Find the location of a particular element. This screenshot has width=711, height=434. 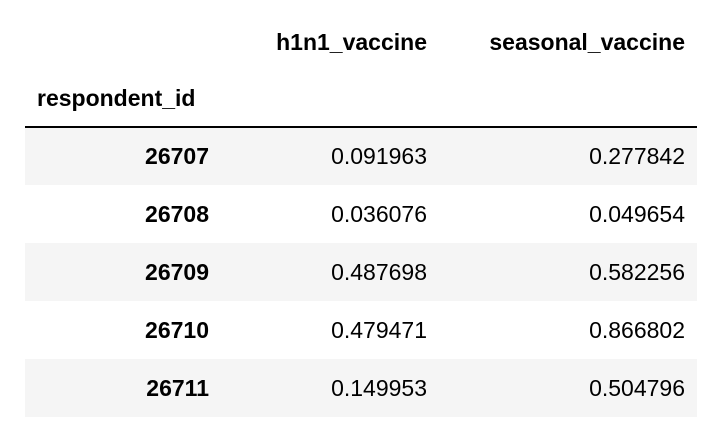

row-index: 26708 is located at coordinates (177, 213).